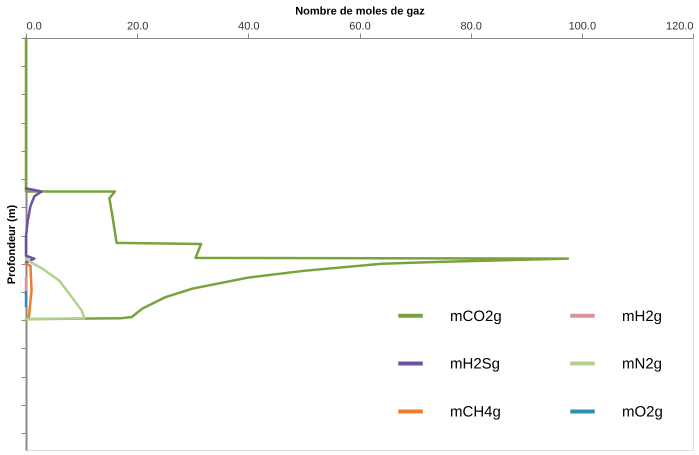 Image resolution: width=699 pixels, height=455 pixels. Describe the element at coordinates (642, 412) in the screenshot. I see `legend-label: mO2g` at that location.